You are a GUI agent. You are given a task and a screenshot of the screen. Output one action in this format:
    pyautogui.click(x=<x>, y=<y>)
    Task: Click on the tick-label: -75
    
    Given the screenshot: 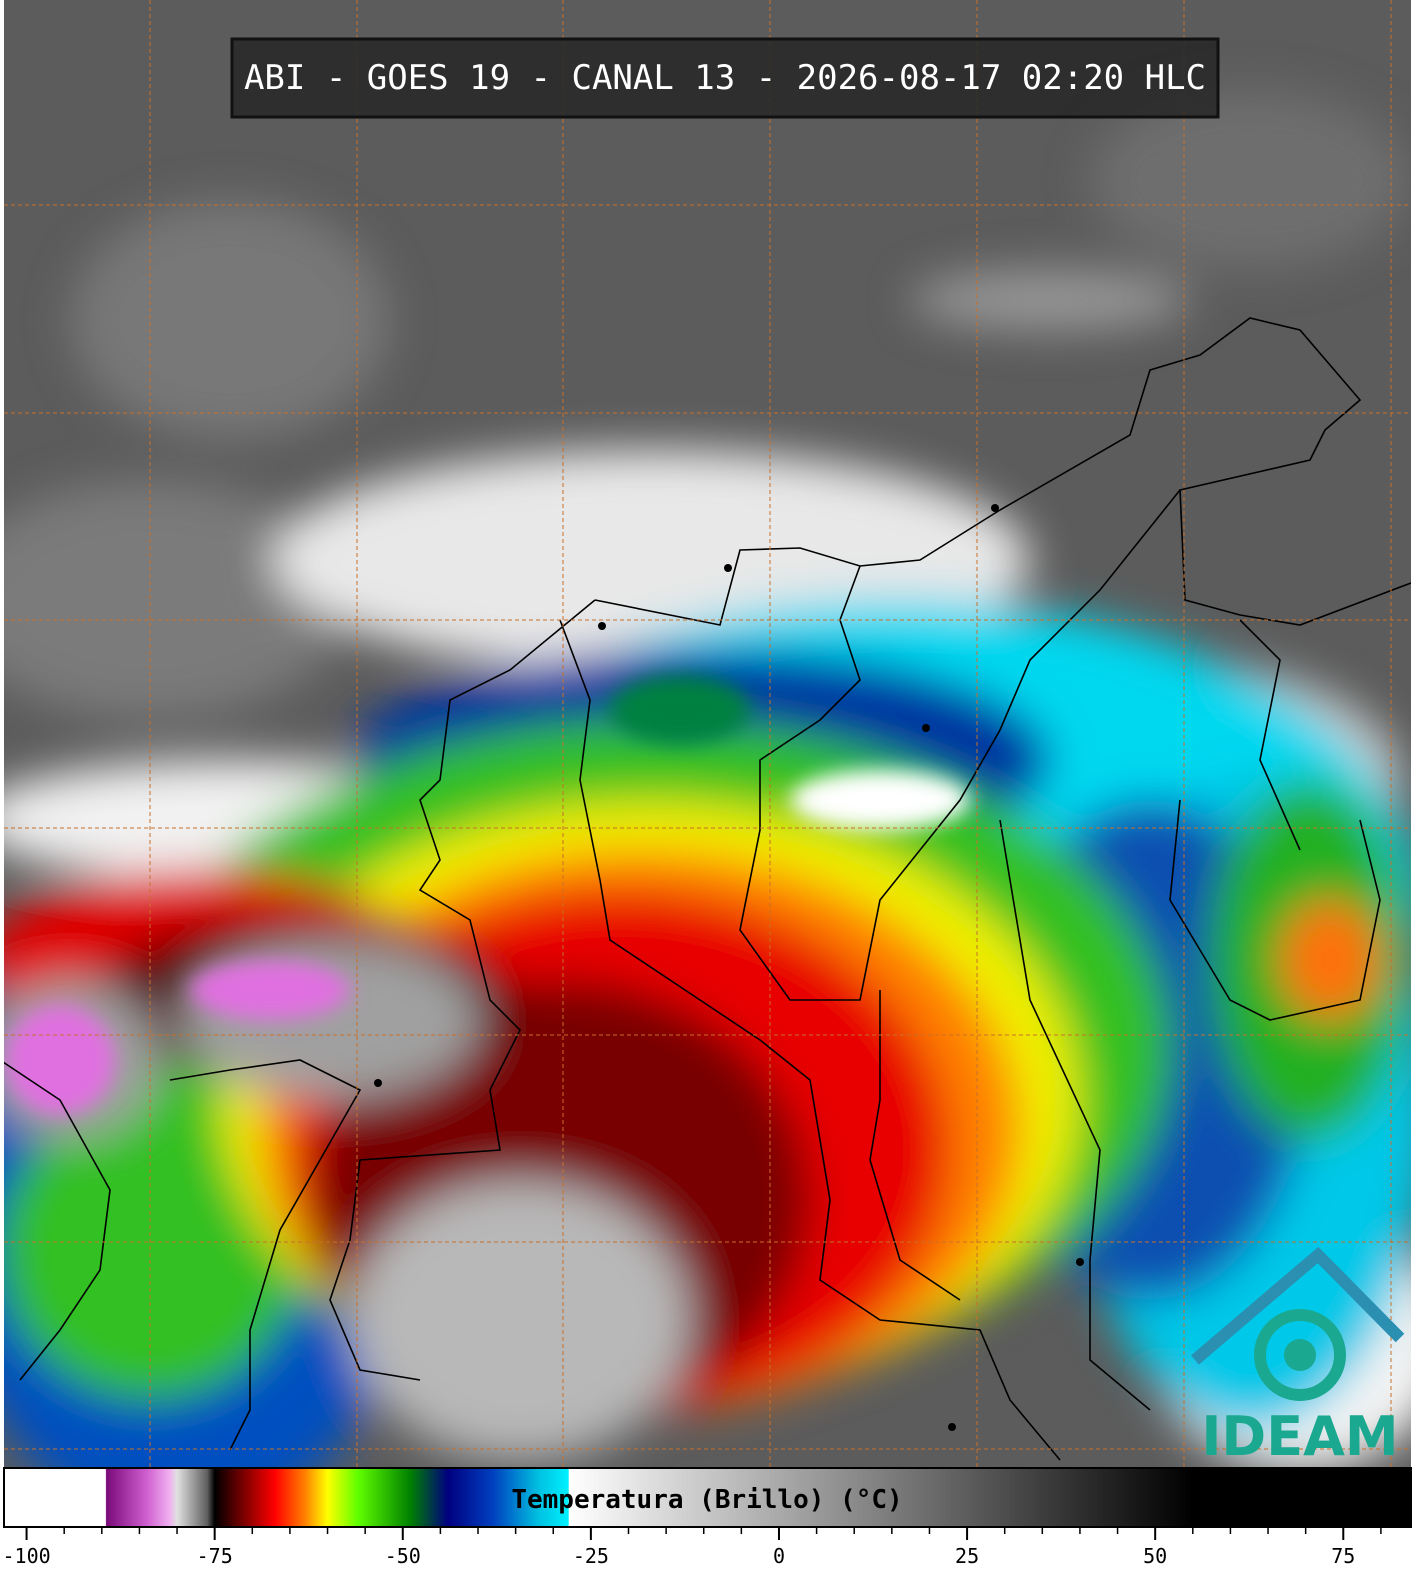 What is the action you would take?
    pyautogui.click(x=215, y=1556)
    